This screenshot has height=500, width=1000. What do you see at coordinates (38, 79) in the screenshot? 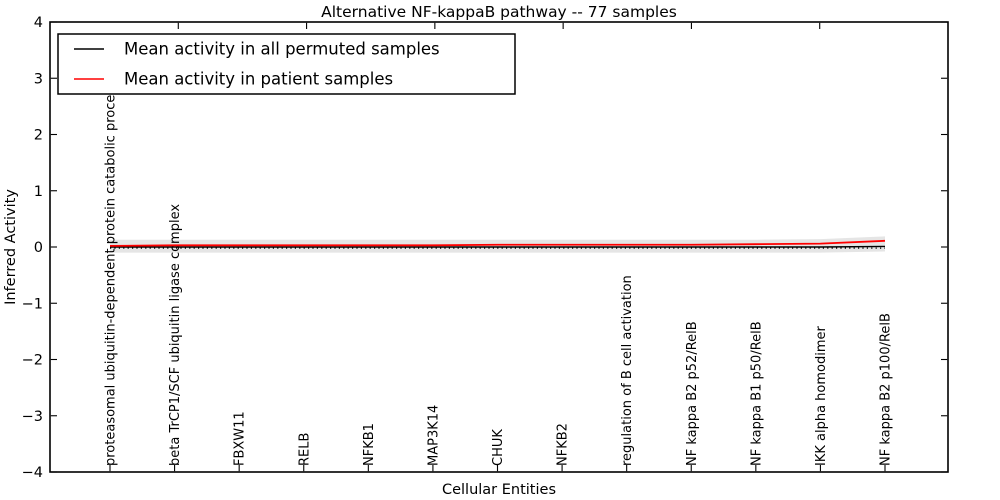
I see `y-tick-label: 3` at bounding box center [38, 79].